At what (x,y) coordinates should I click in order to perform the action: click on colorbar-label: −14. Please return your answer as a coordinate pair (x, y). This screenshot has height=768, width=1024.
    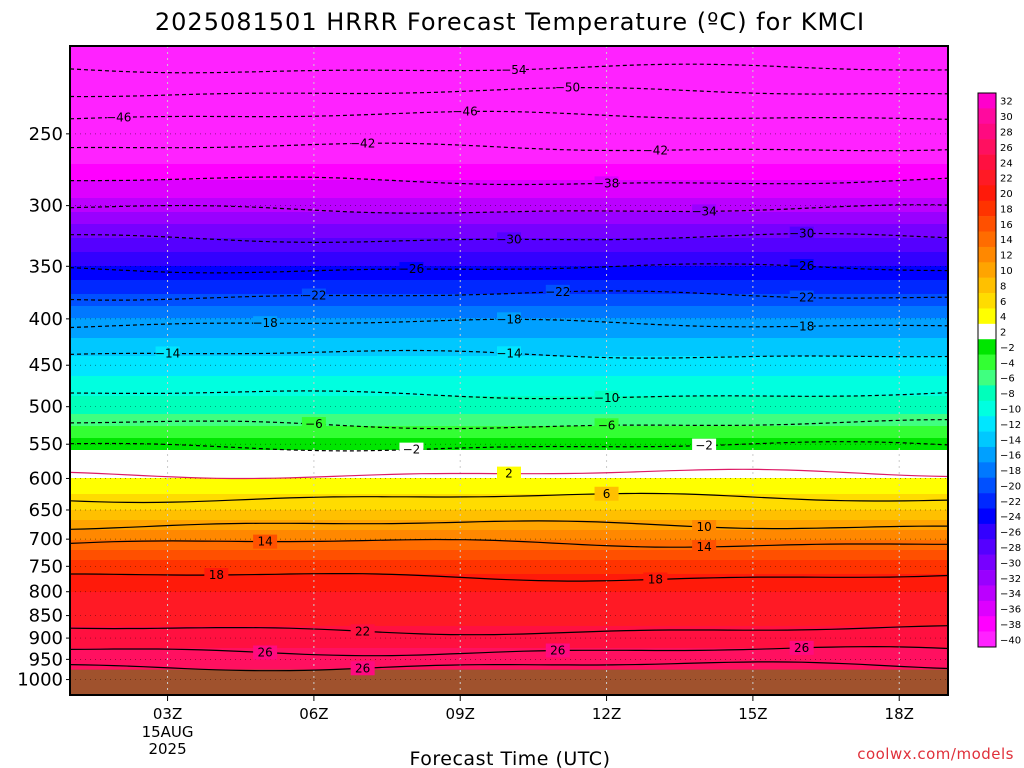
    Looking at the image, I should click on (1010, 440).